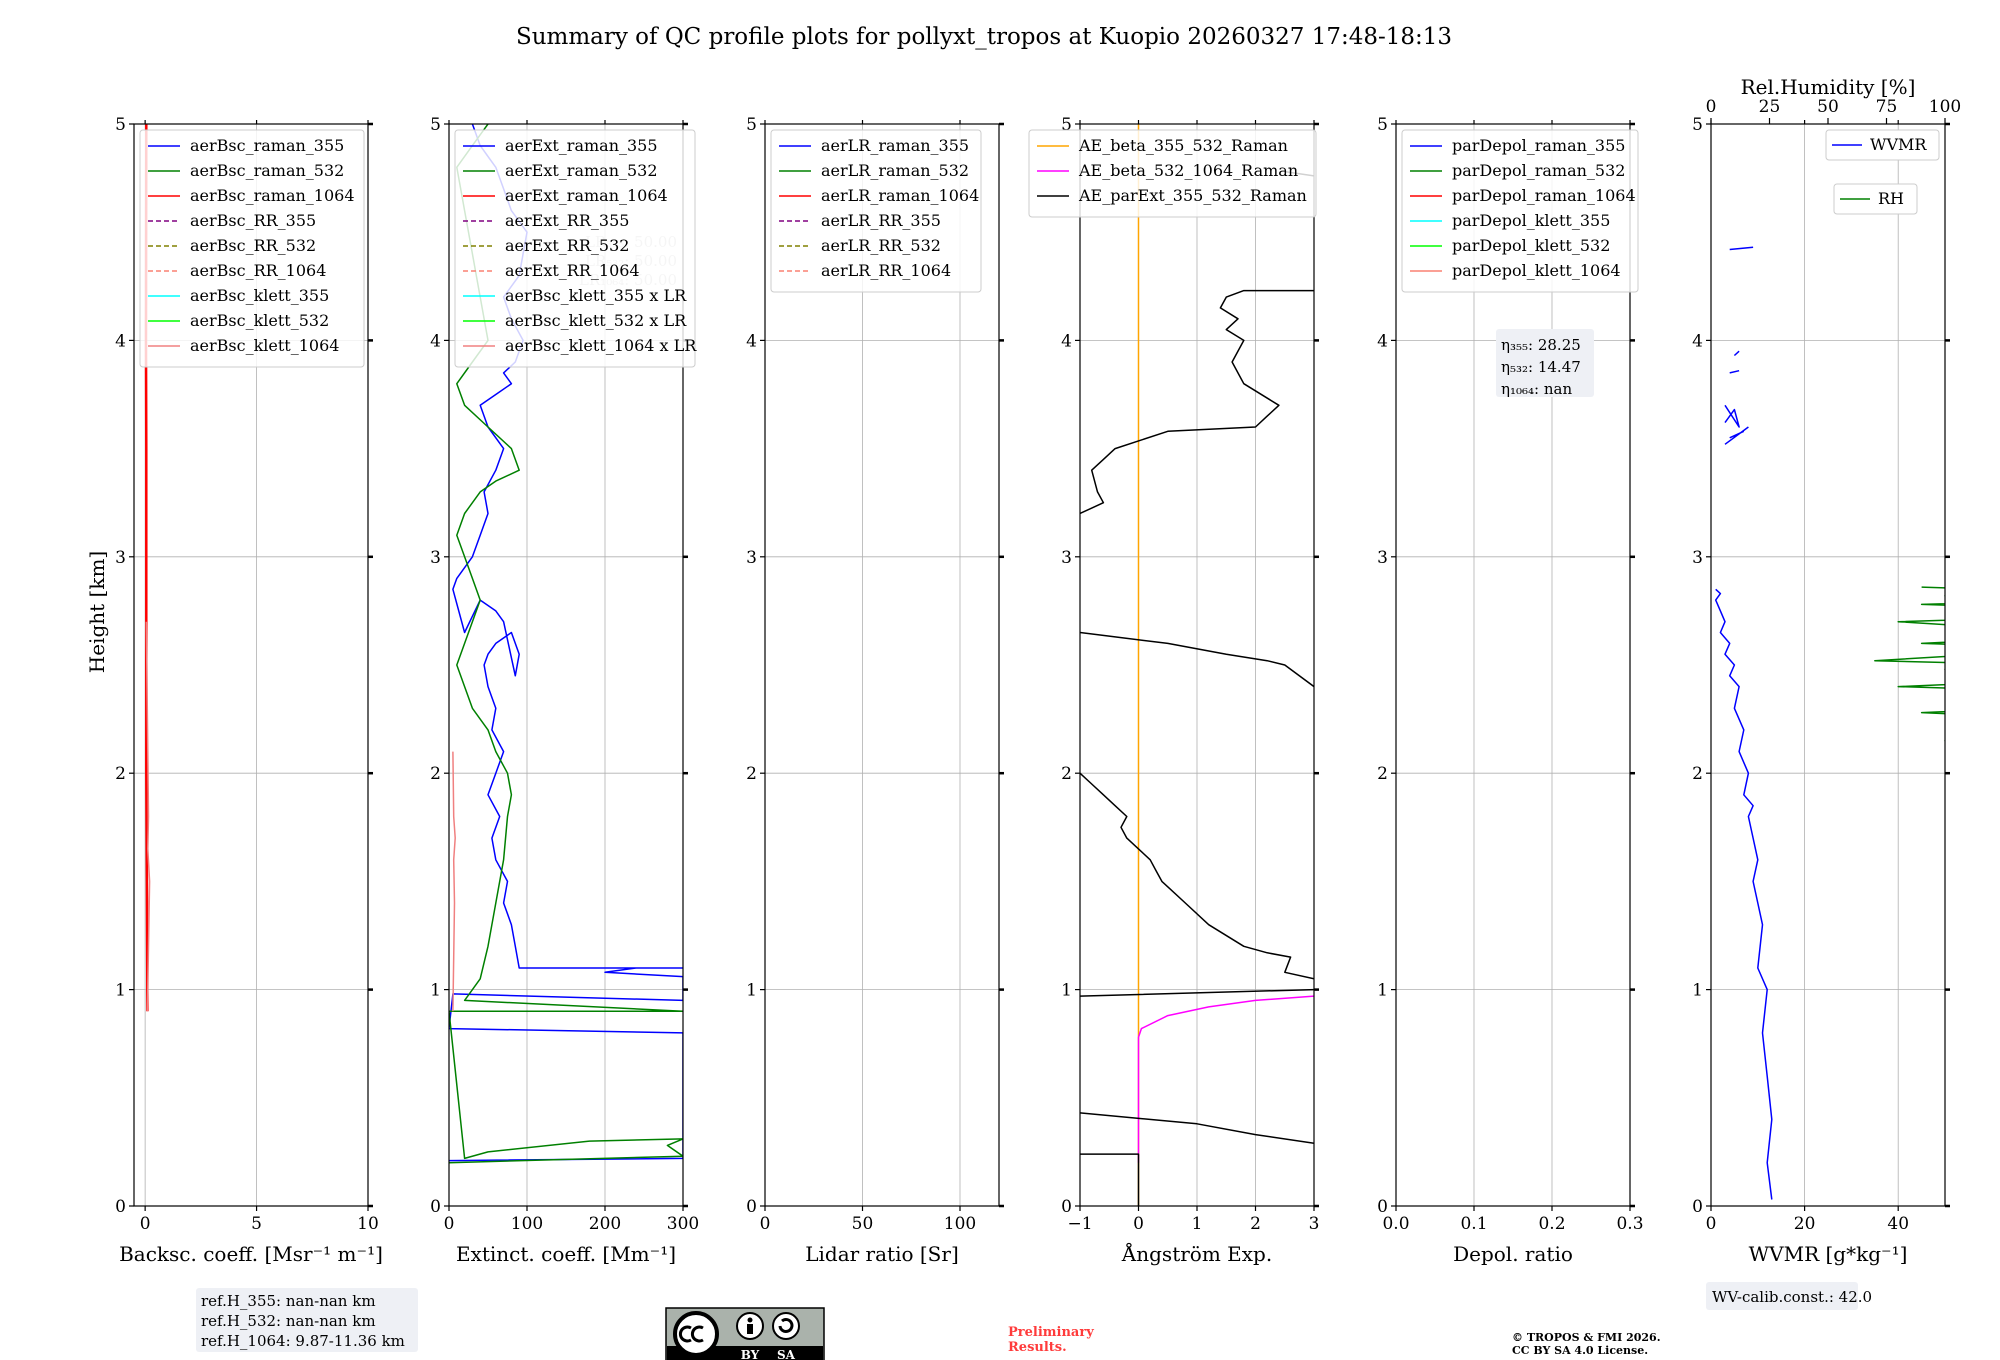 The width and height of the screenshot is (2000, 1360). Describe the element at coordinates (605, 1224) in the screenshot. I see `x-tick-label: 200` at that location.